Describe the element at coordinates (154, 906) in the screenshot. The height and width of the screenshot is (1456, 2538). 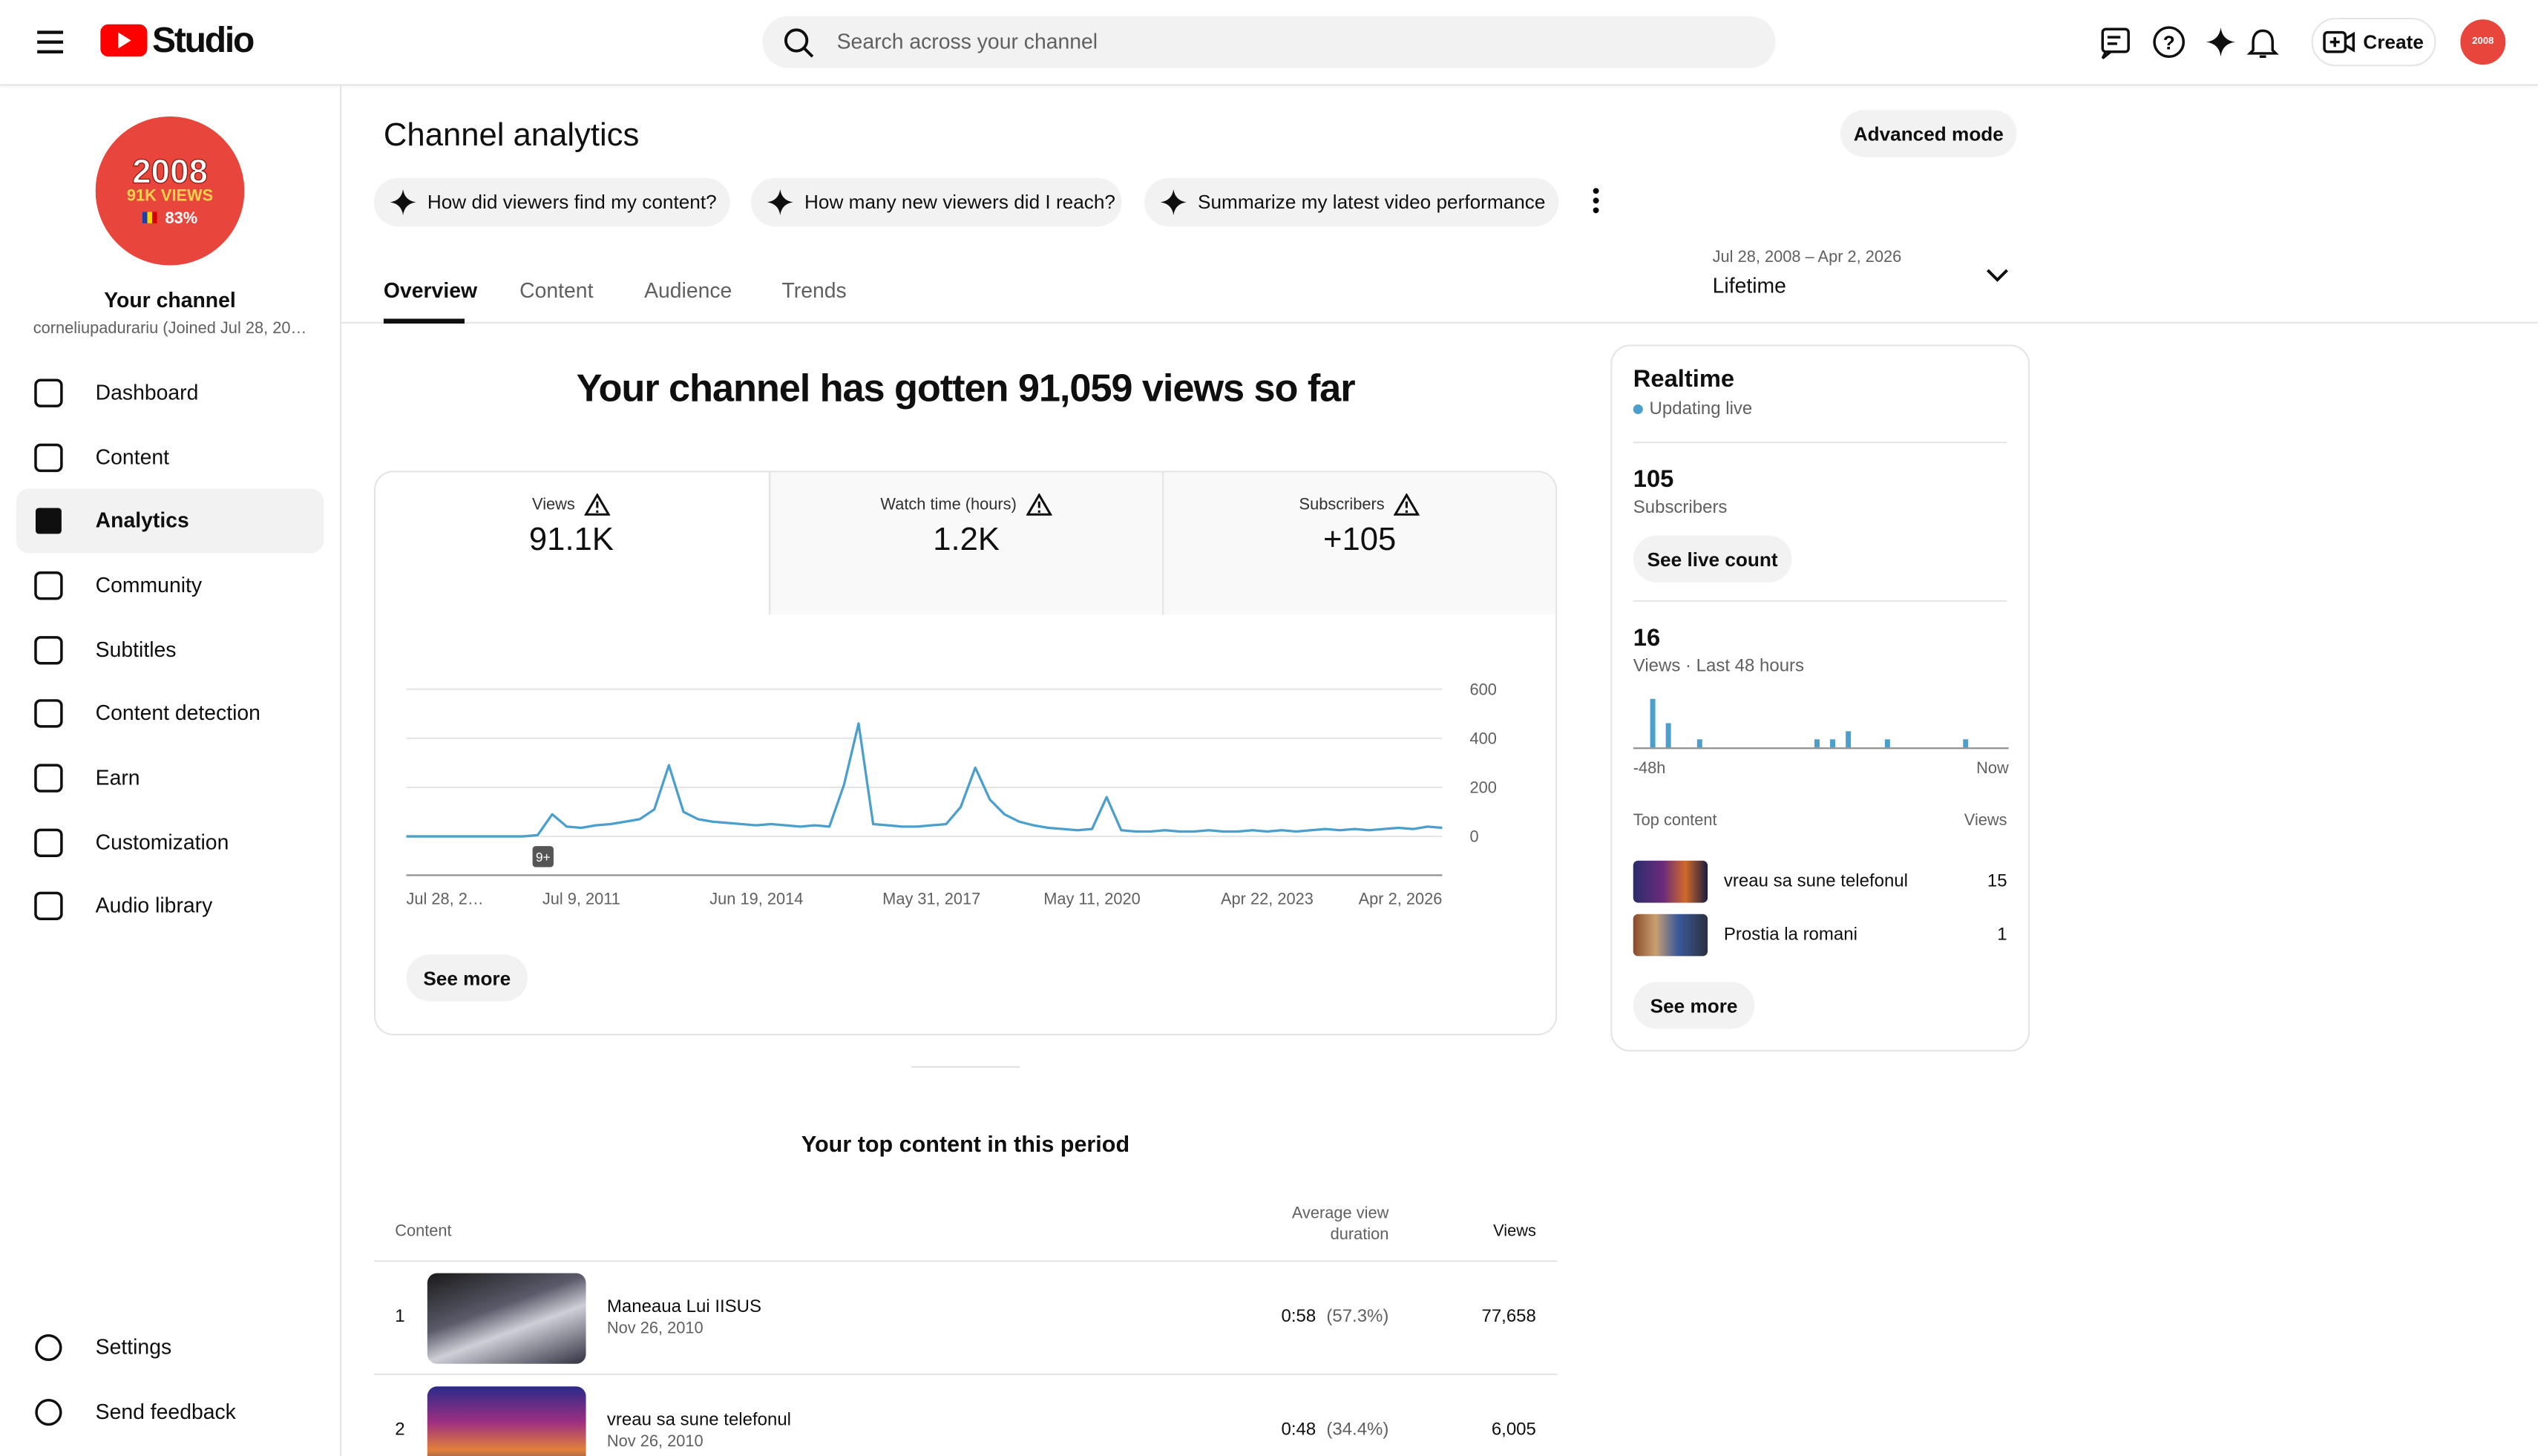
I see `nav-label: Audio library` at that location.